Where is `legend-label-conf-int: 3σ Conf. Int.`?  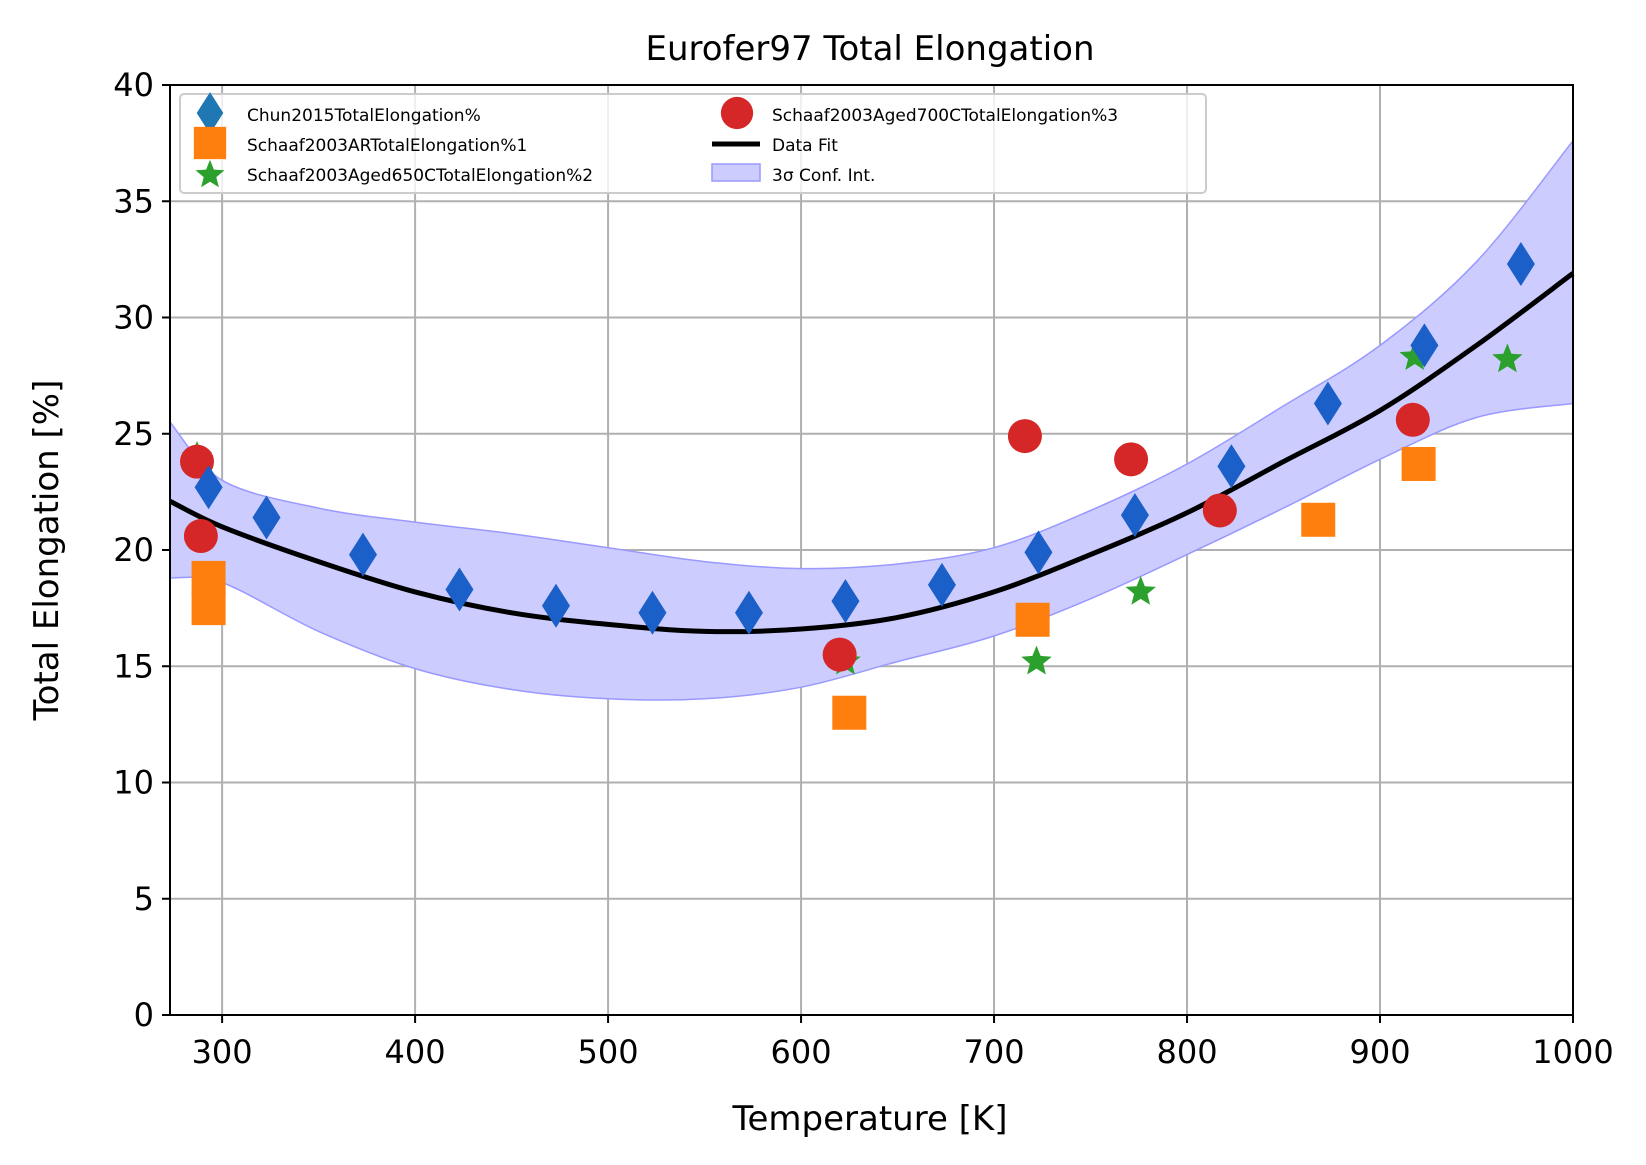 legend-label-conf-int: 3σ Conf. Int. is located at coordinates (823, 176).